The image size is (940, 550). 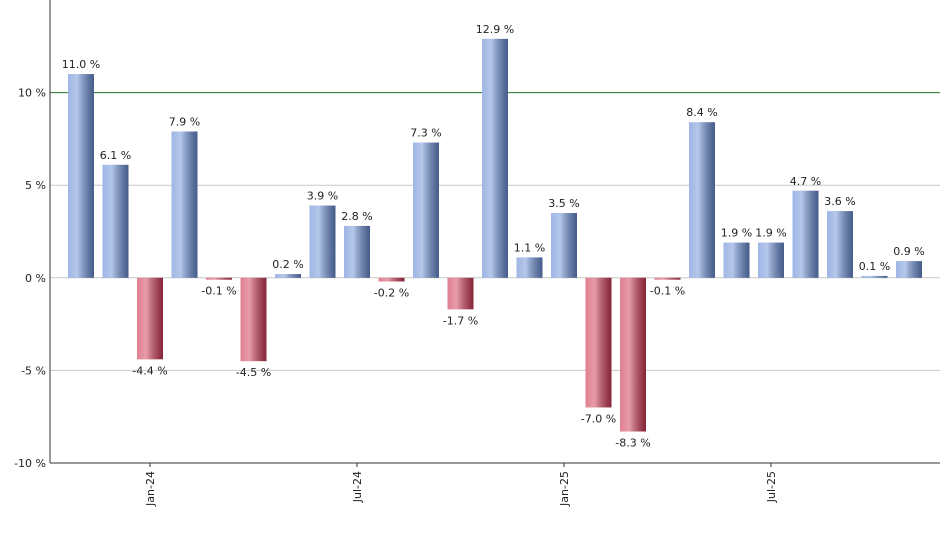 I want to click on value-label: 0.2 %, so click(x=287, y=264).